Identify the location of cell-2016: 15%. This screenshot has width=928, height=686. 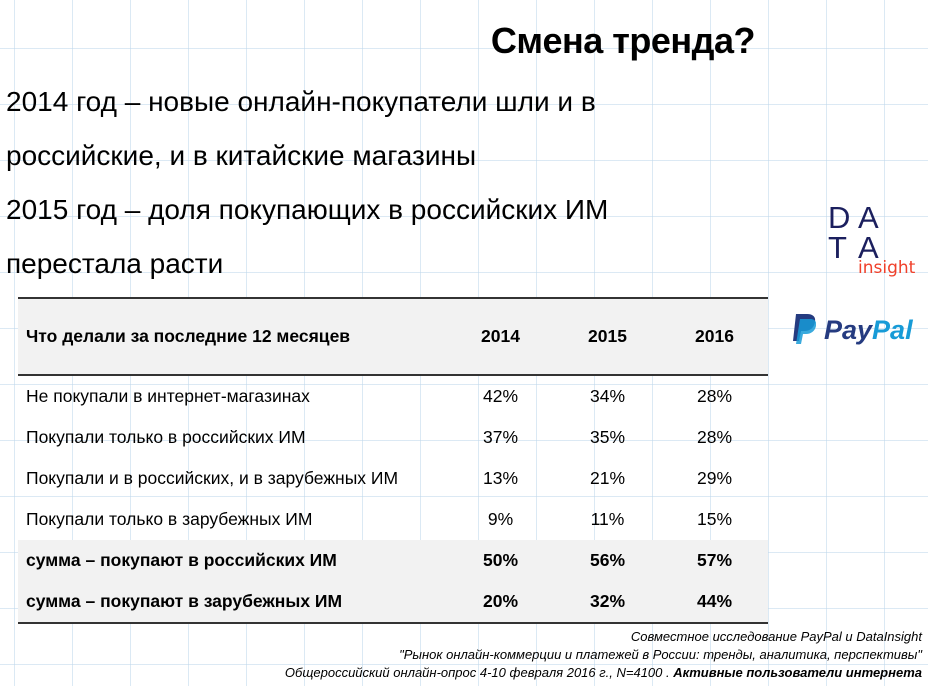
(714, 519).